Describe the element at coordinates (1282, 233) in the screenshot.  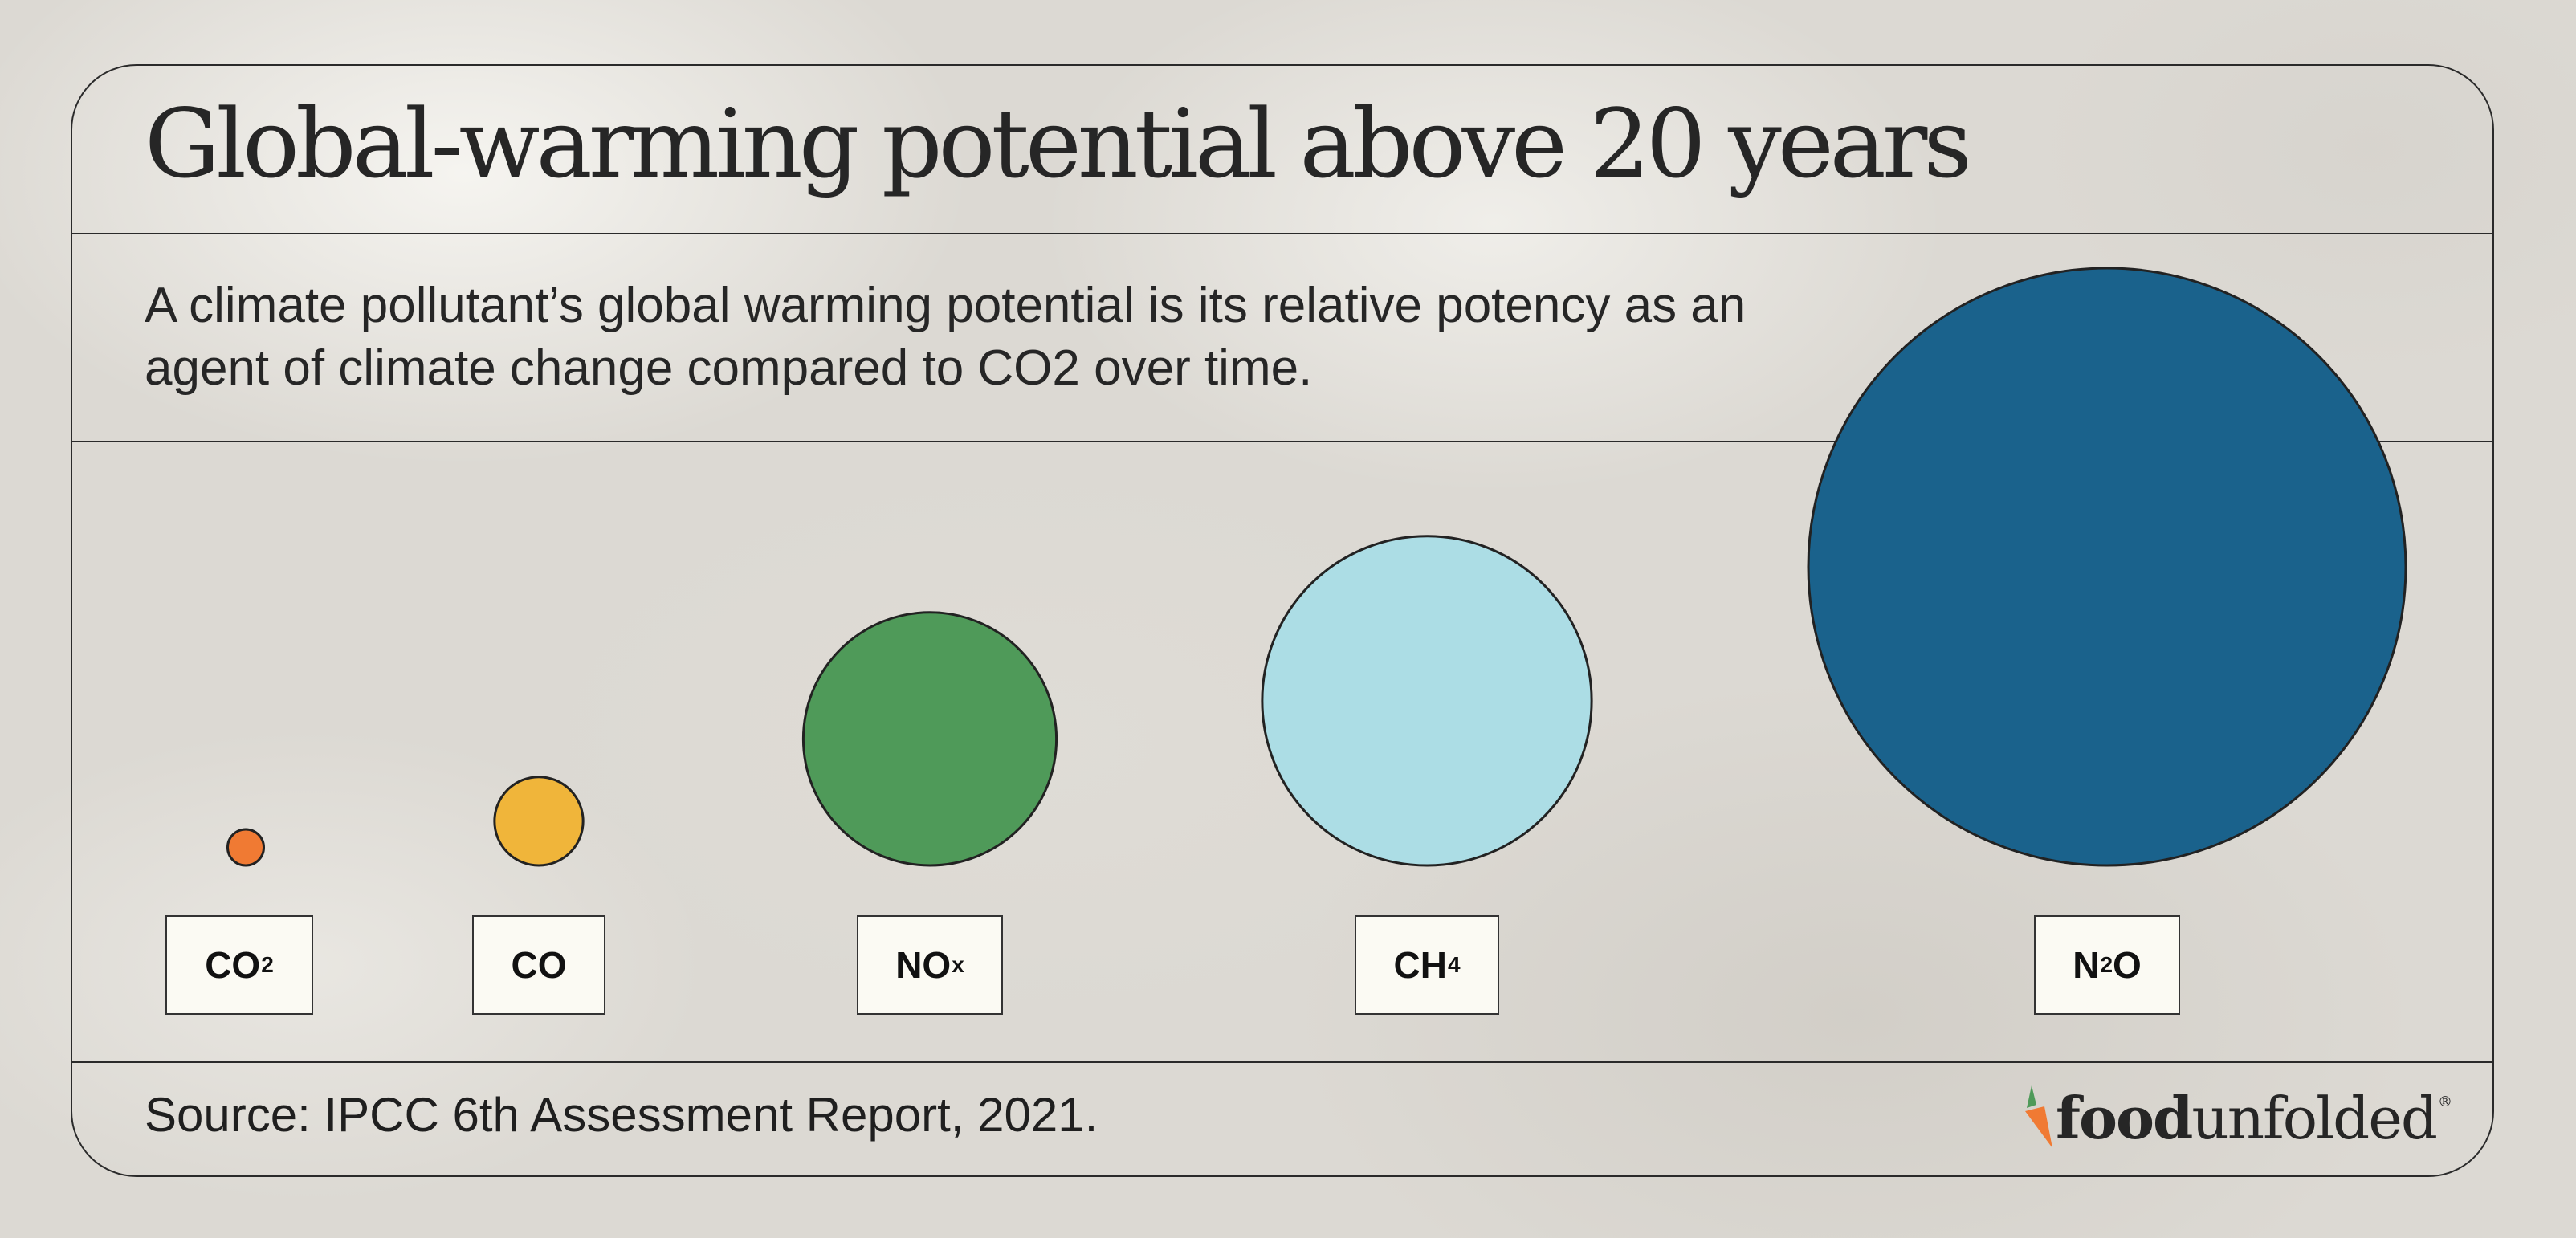
I see `title-divider` at that location.